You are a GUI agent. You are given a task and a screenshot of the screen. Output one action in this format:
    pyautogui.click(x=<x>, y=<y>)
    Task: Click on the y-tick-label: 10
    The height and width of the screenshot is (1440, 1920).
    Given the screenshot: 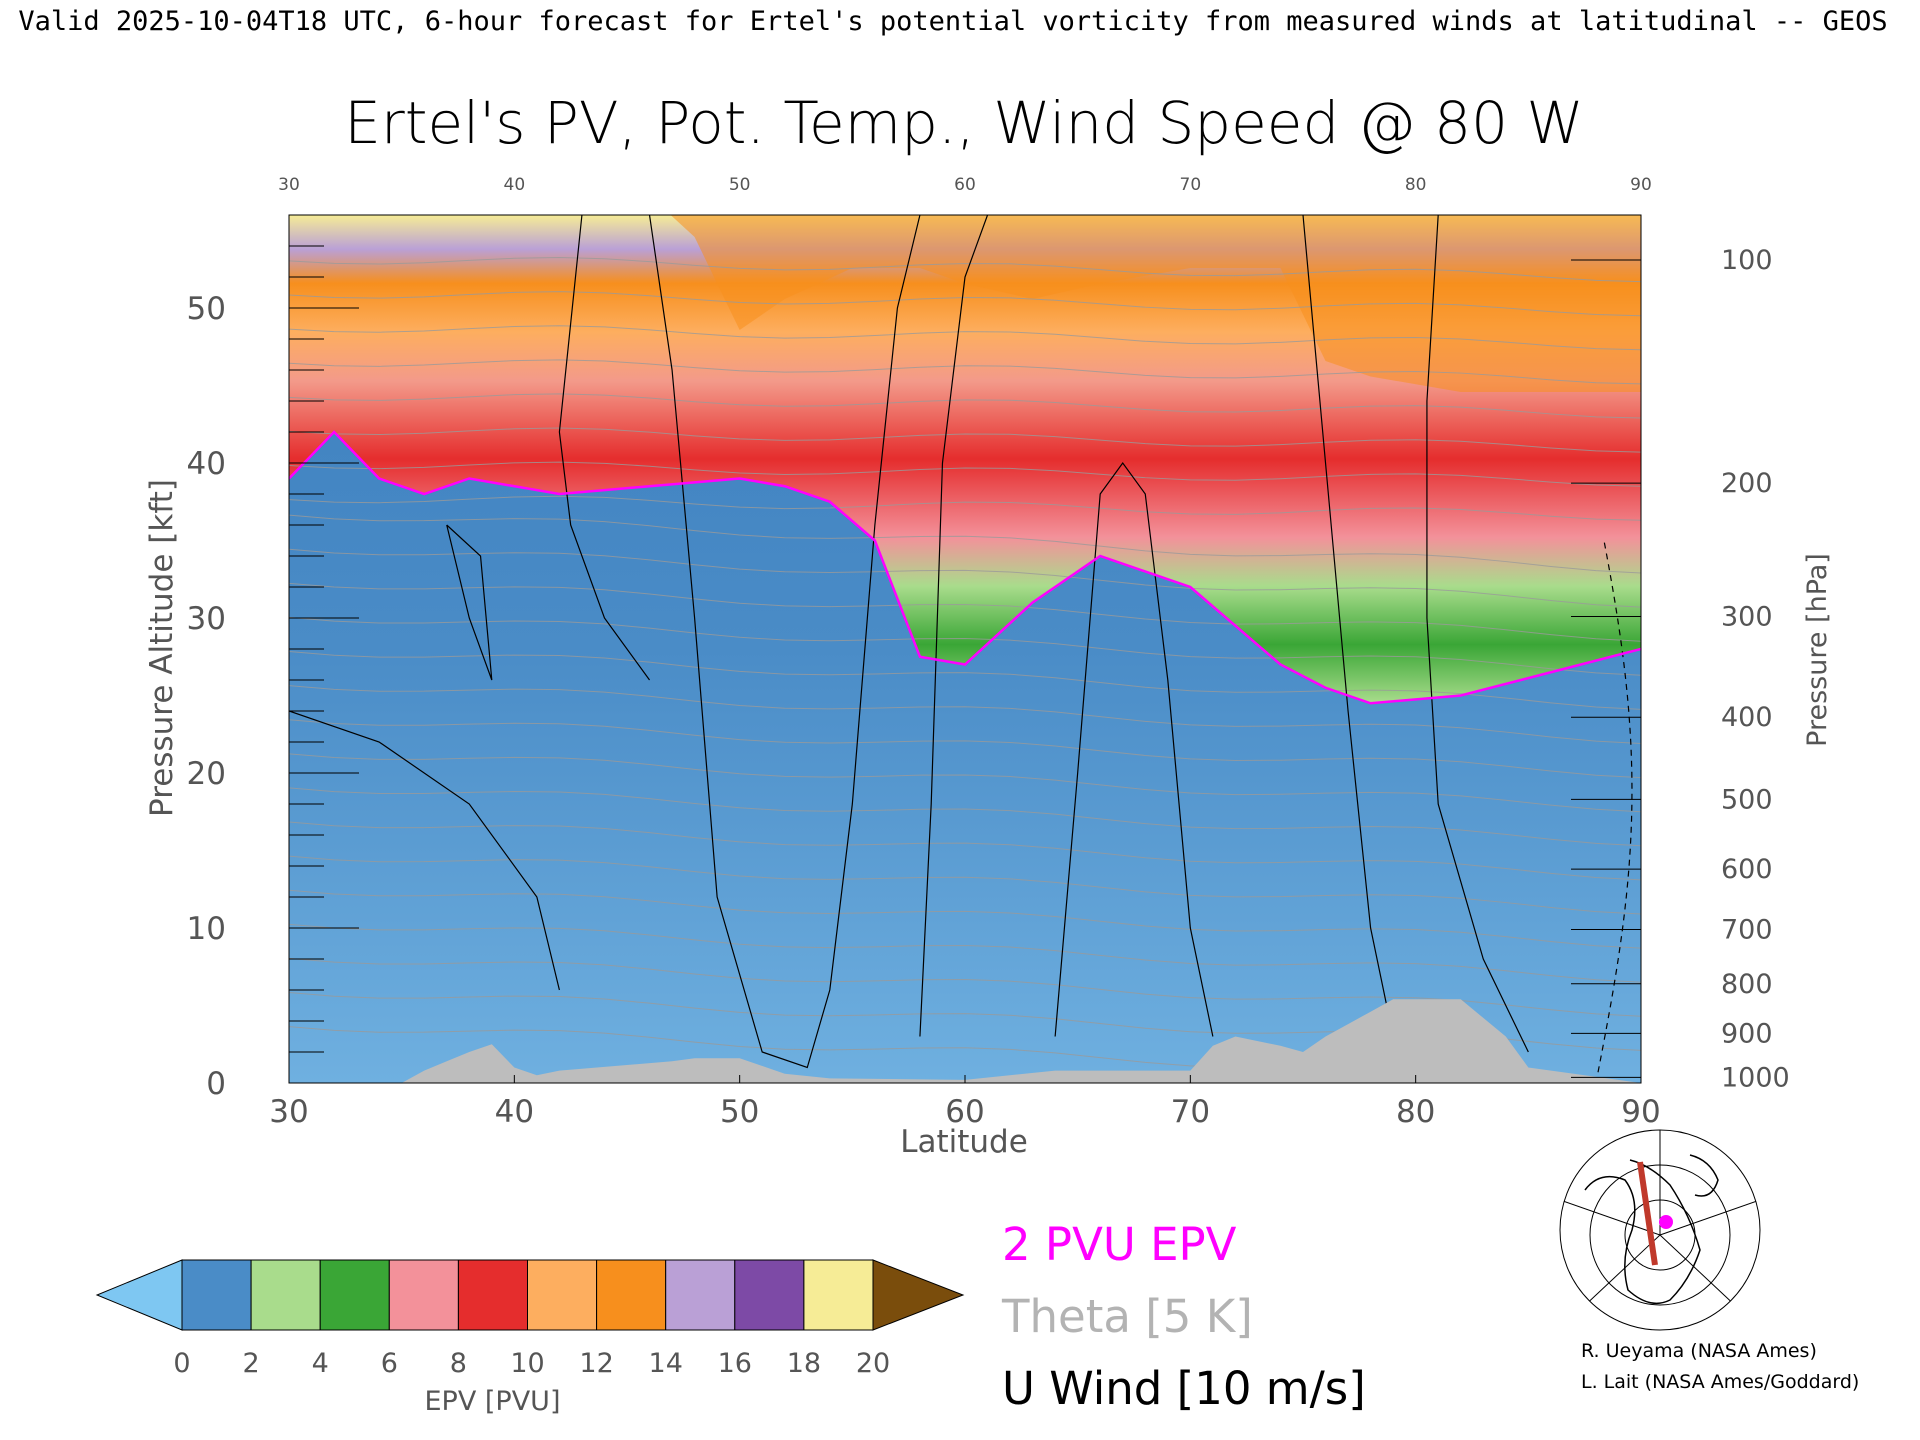 What is the action you would take?
    pyautogui.click(x=206, y=929)
    